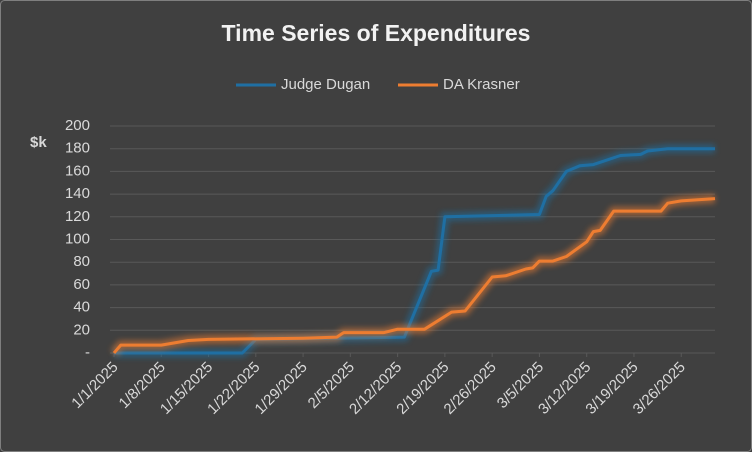 This screenshot has width=752, height=452. Describe the element at coordinates (77, 193) in the screenshot. I see `y-tick-label: 140` at that location.